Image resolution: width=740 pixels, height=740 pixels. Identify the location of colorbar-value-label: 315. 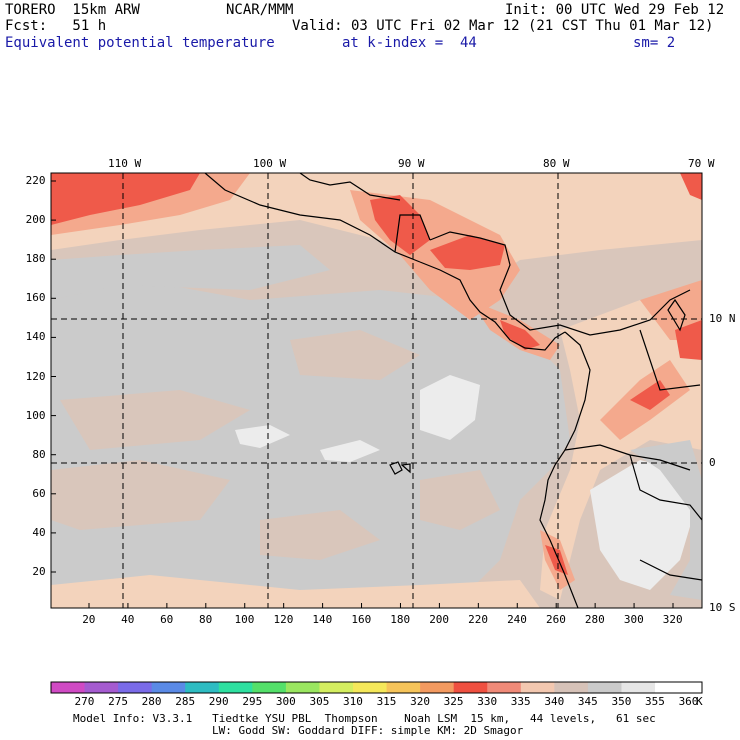
(386, 701).